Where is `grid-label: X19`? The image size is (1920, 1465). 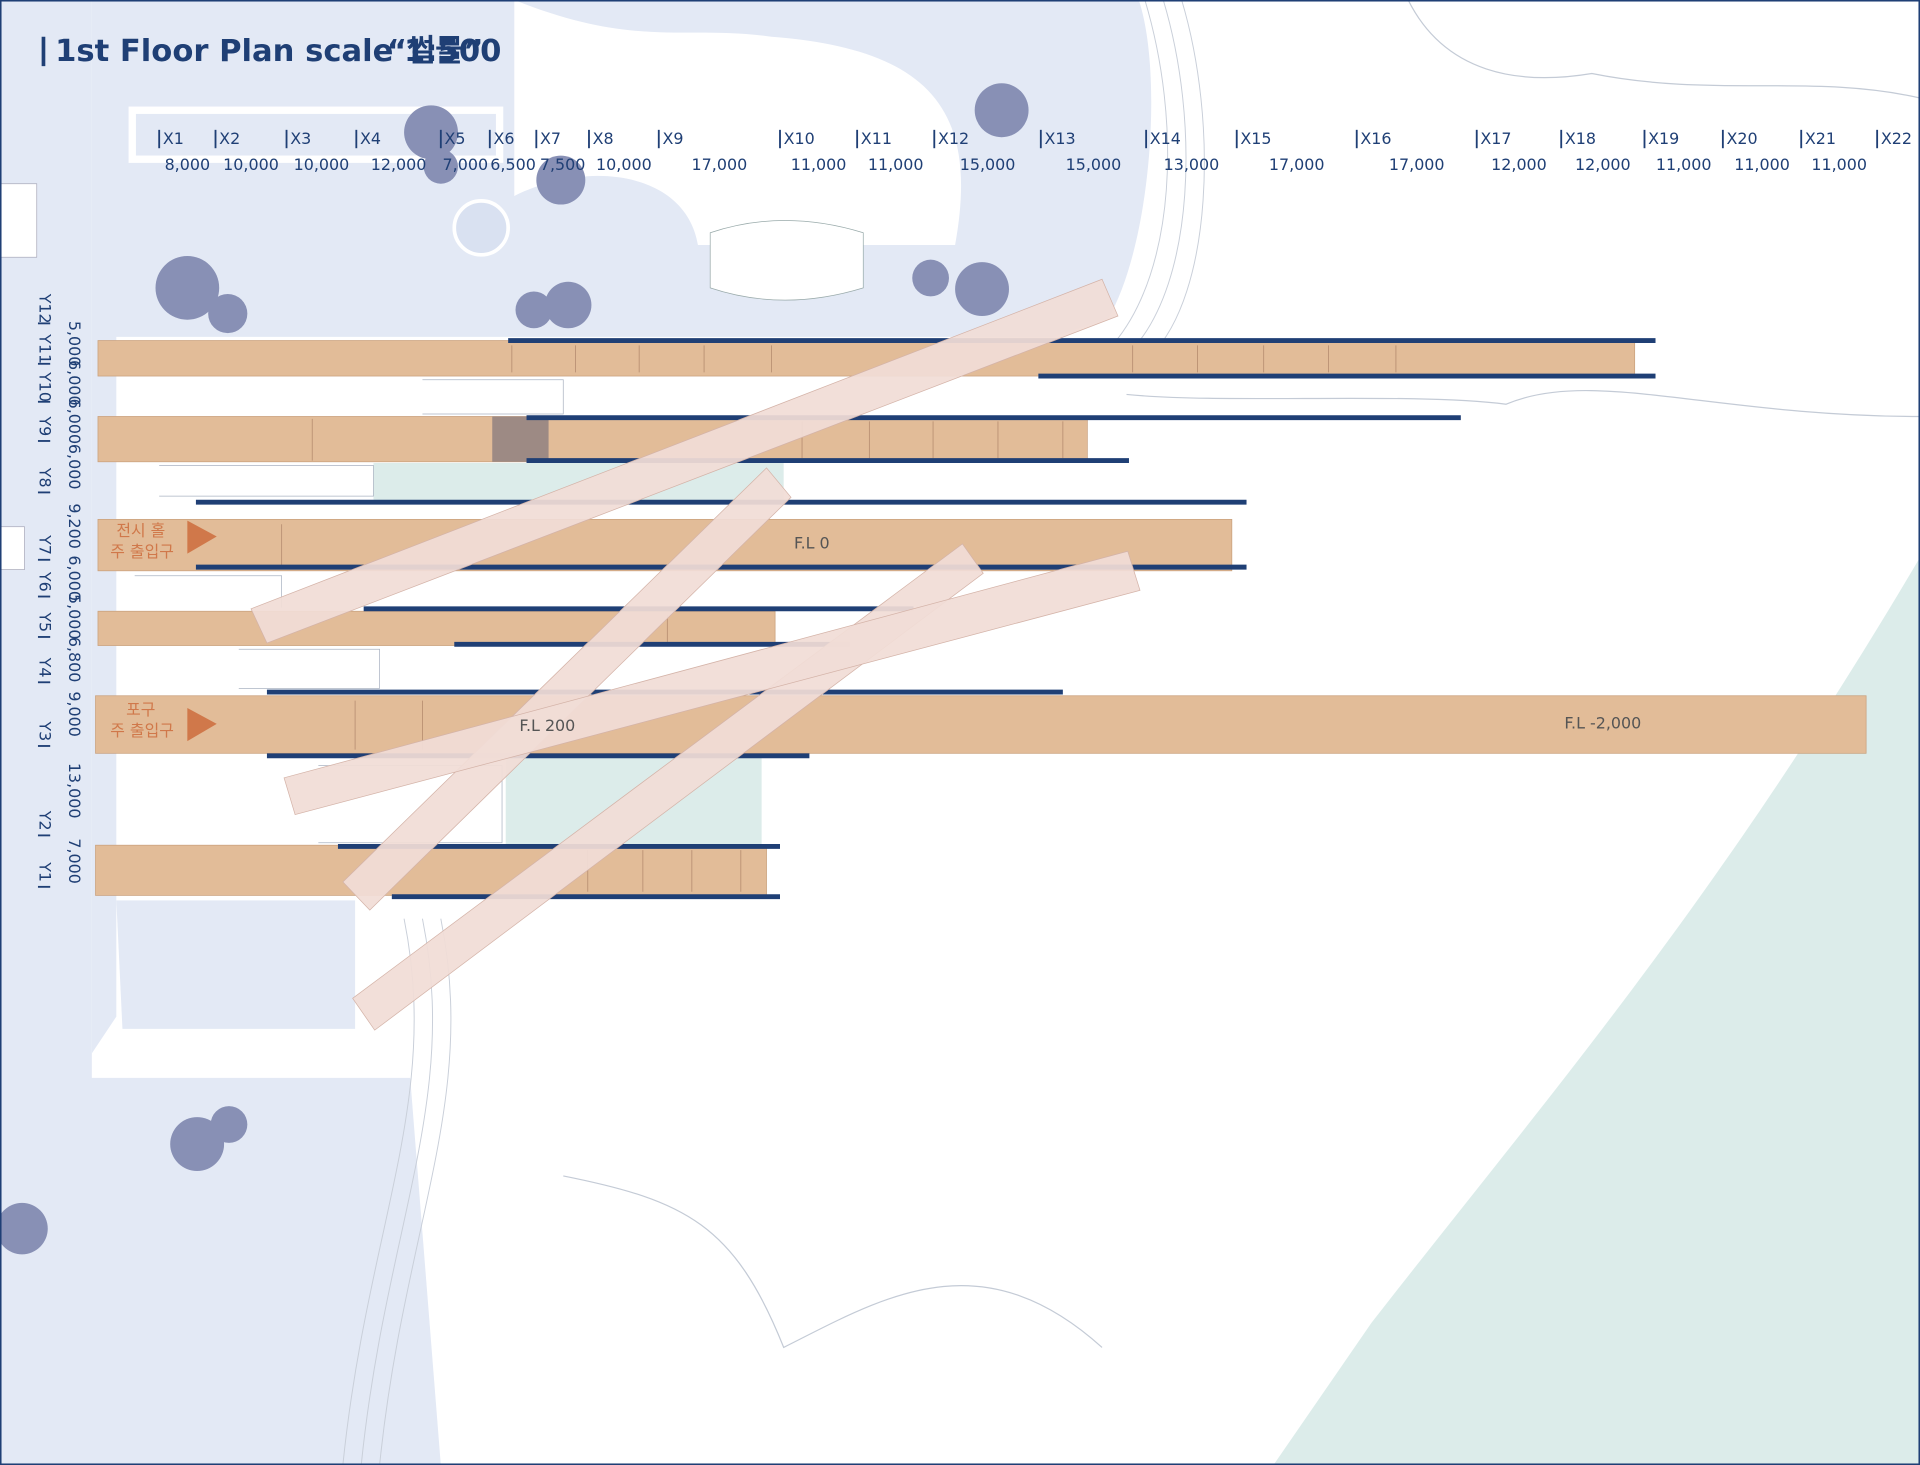 grid-label: X19 is located at coordinates (1663, 138).